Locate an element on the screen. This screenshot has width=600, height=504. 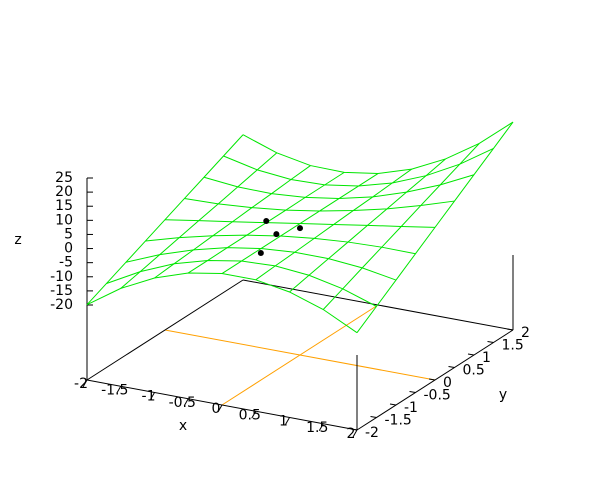
z-axis-label: z is located at coordinates (17, 240).